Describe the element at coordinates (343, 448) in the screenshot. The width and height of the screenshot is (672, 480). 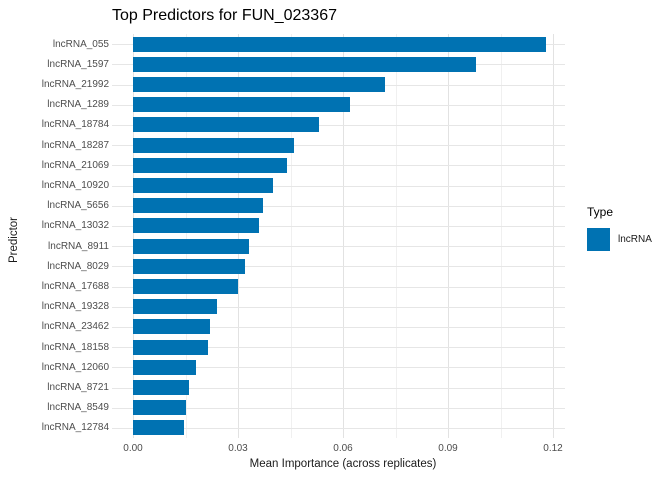
I see `x-tick-label: 0.06` at that location.